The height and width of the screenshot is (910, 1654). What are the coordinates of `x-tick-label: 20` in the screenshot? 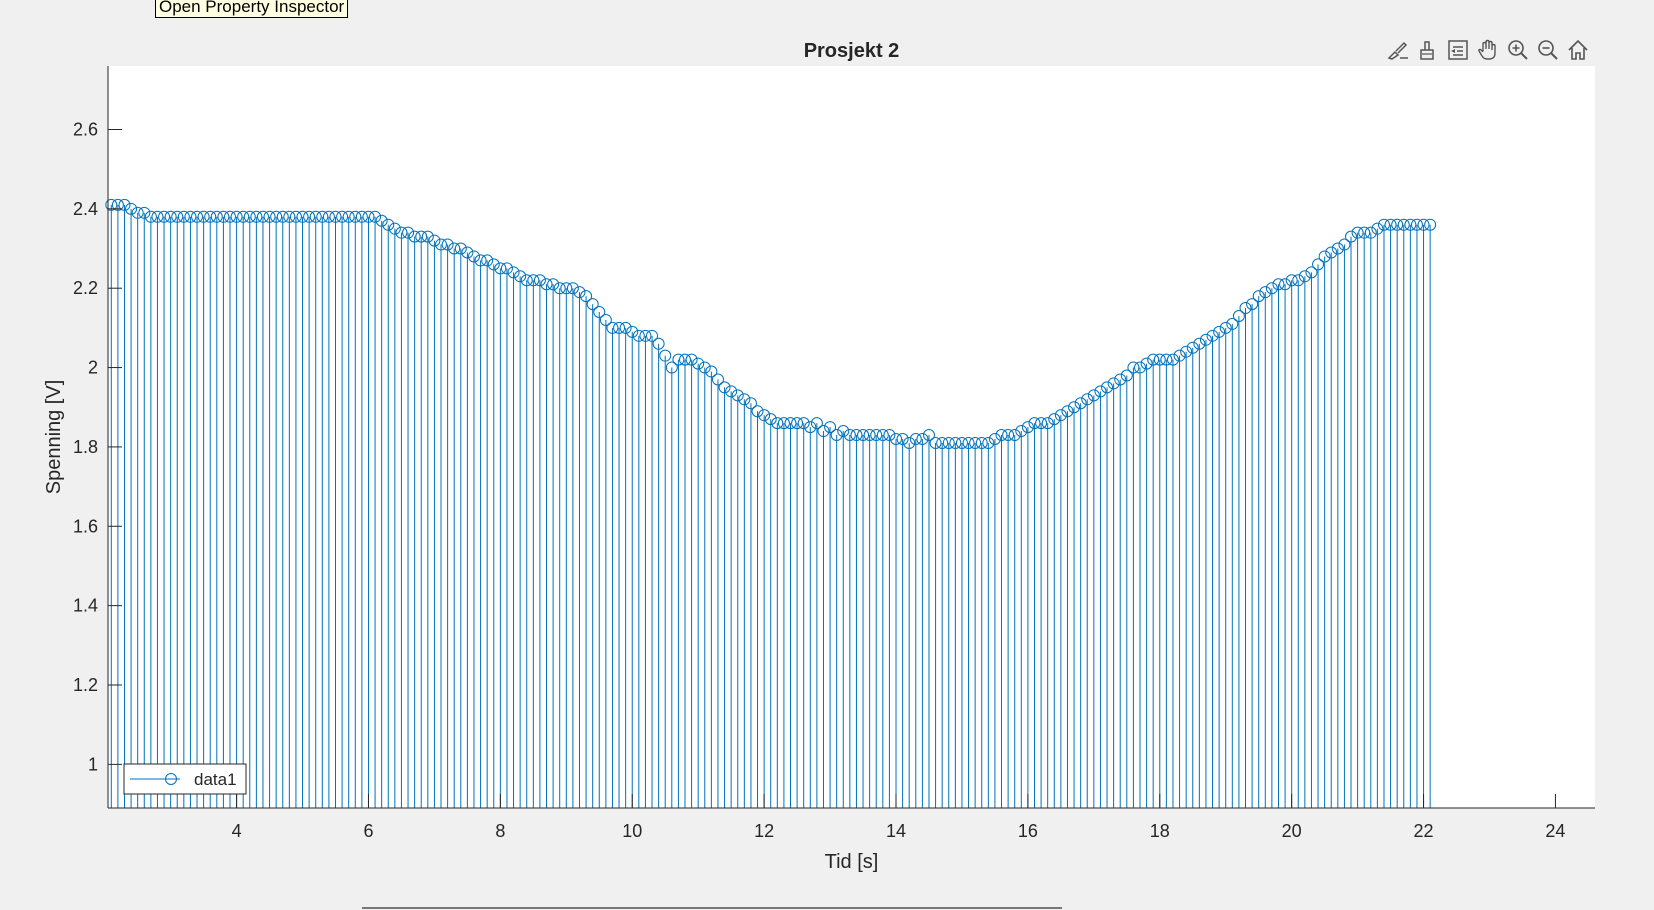 It's located at (1292, 831).